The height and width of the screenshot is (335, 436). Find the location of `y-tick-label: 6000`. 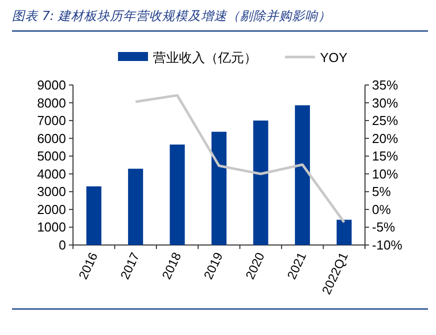

y-tick-label: 6000 is located at coordinates (51, 138).